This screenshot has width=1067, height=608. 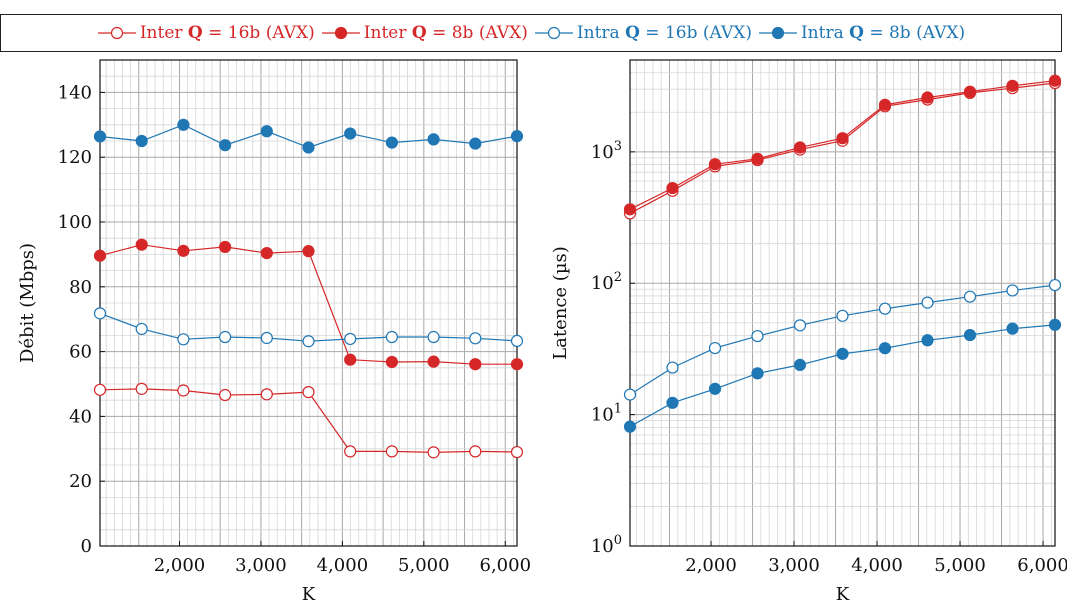 I want to click on y-tick-label: 102, so click(x=606, y=282).